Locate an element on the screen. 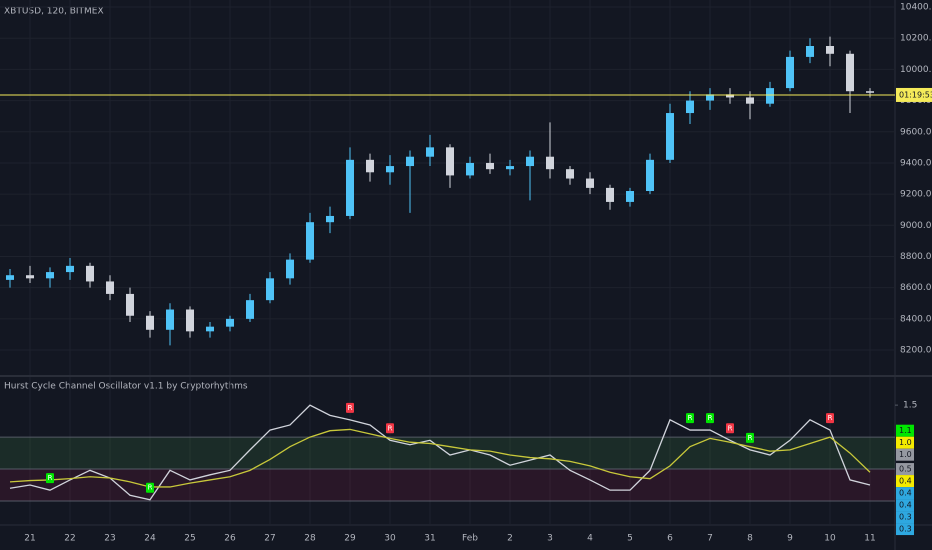 This screenshot has height=550, width=932. x-tick-label: 22 is located at coordinates (69, 539).